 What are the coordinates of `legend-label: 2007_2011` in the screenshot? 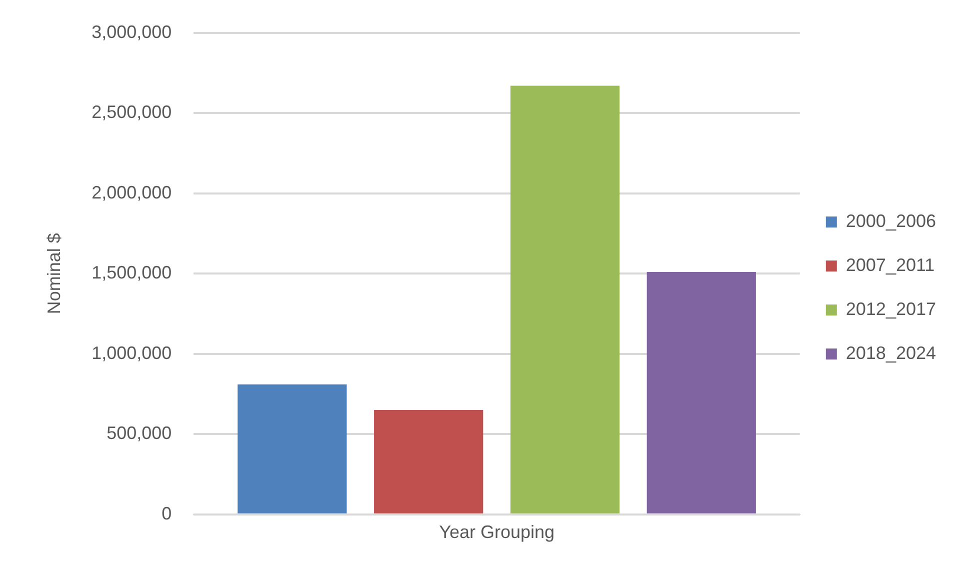 It's located at (890, 264).